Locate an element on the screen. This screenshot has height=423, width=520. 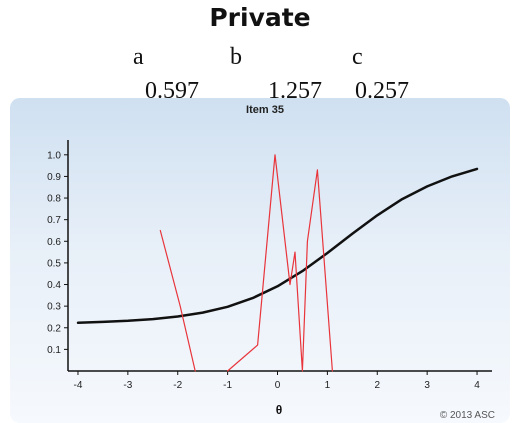
x-tick-label: 0 is located at coordinates (278, 385).